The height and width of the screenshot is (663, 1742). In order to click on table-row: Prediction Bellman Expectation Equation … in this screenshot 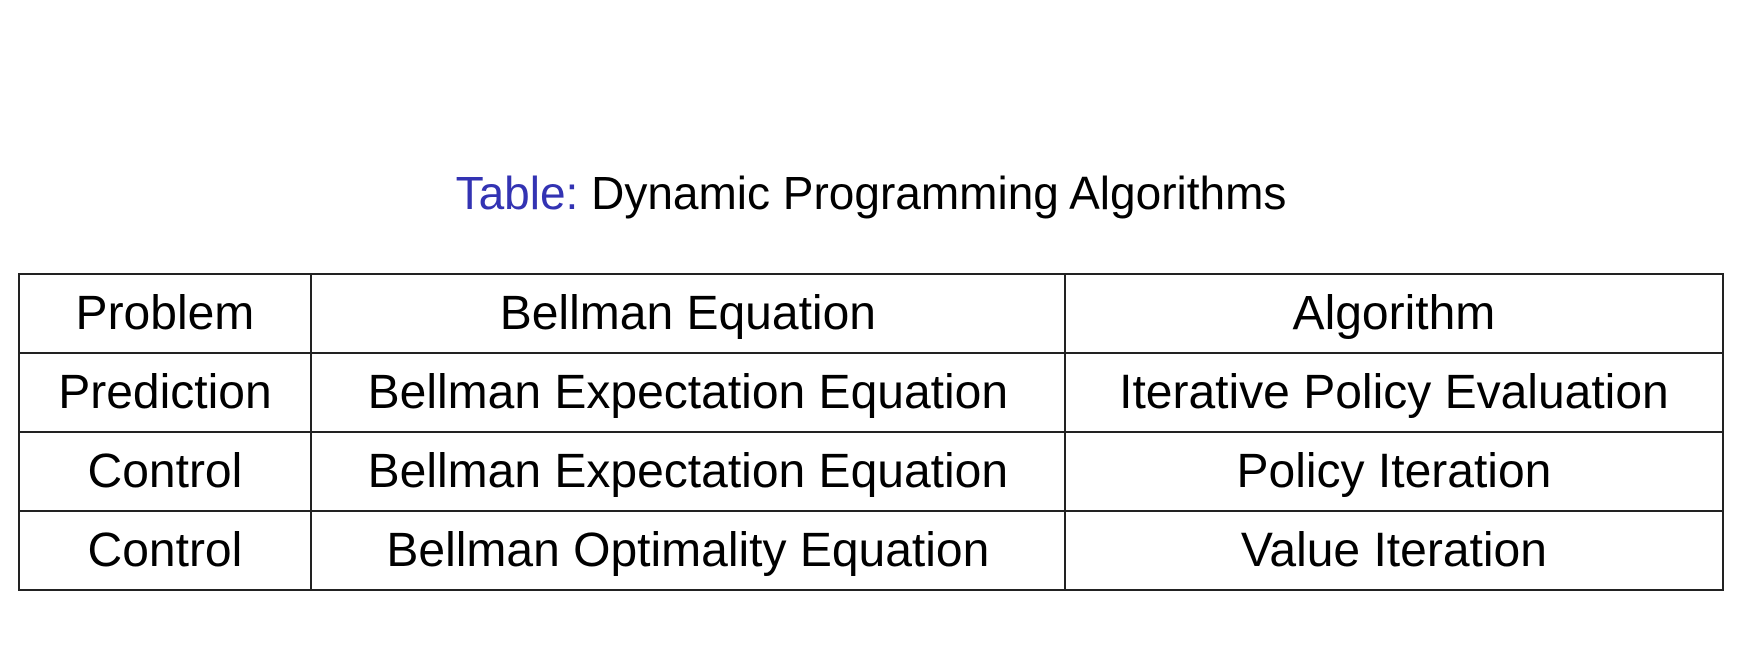, I will do `click(871, 392)`.